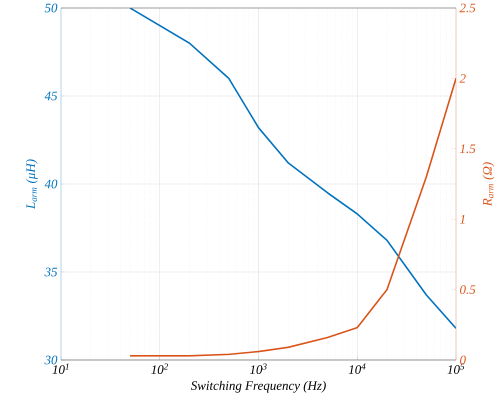 Image resolution: width=503 pixels, height=414 pixels. What do you see at coordinates (463, 78) in the screenshot?
I see `y2-tick-label: 2` at bounding box center [463, 78].